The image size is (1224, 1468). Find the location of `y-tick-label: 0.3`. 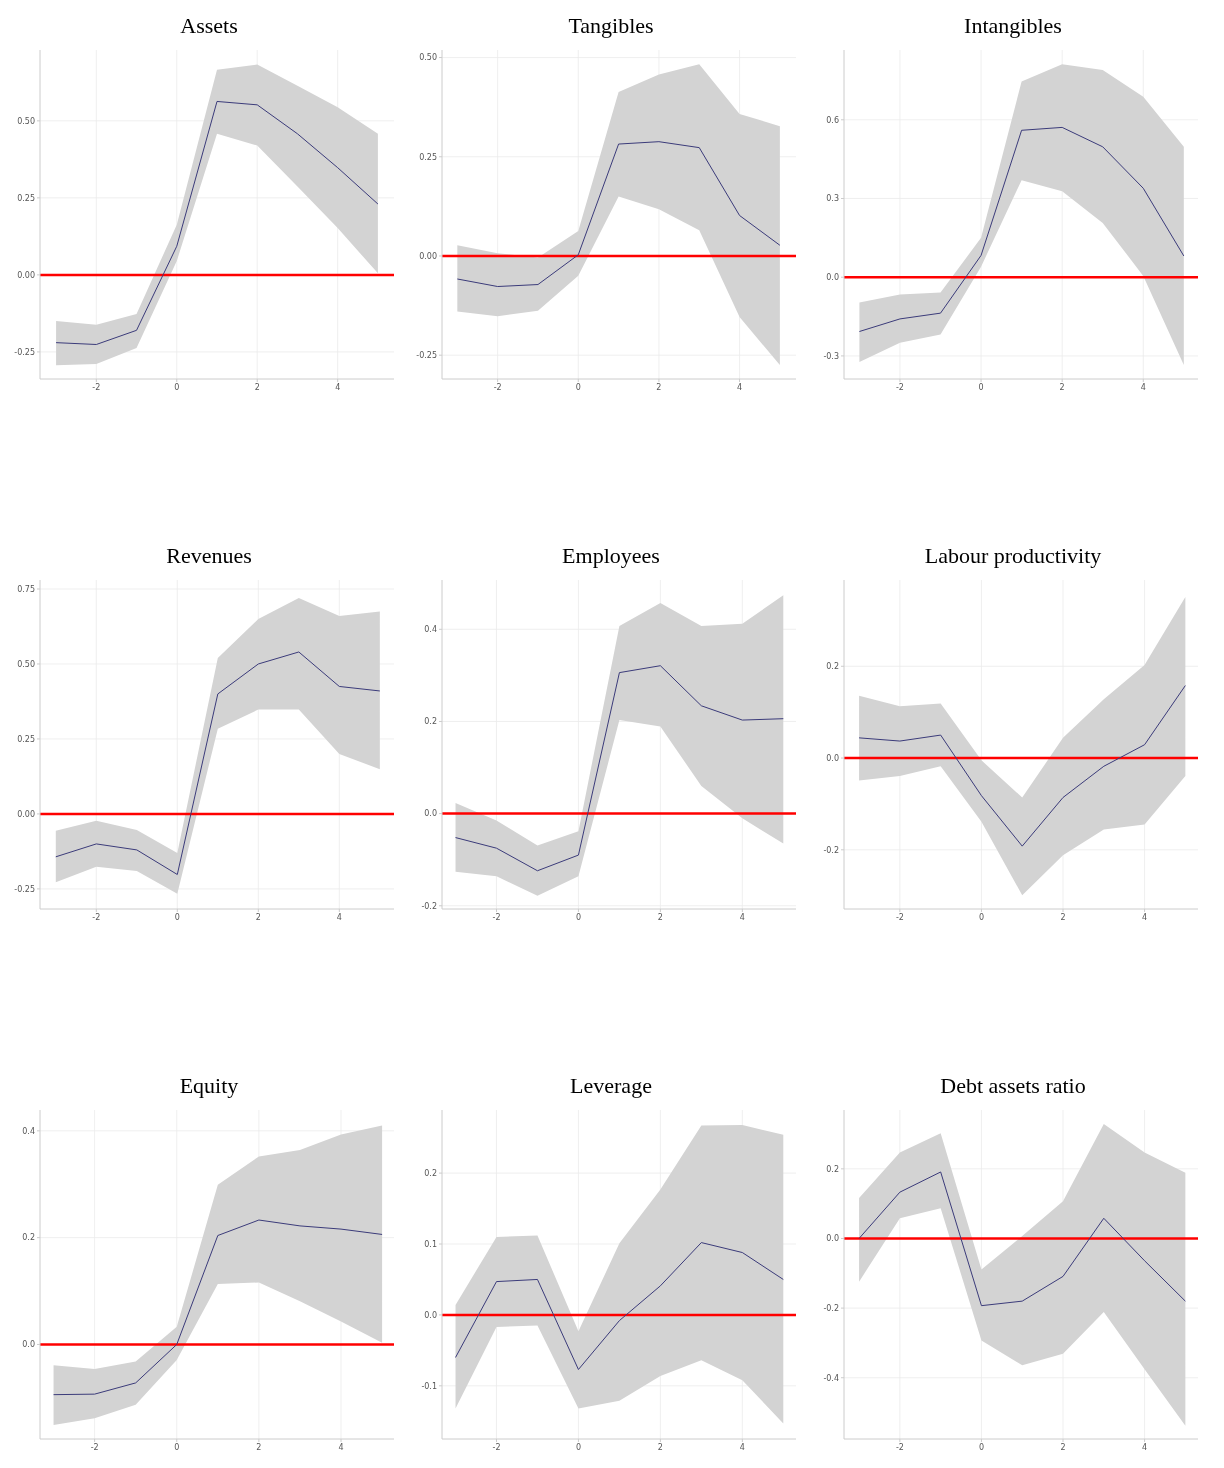

y-tick-label: 0.3 is located at coordinates (832, 199).